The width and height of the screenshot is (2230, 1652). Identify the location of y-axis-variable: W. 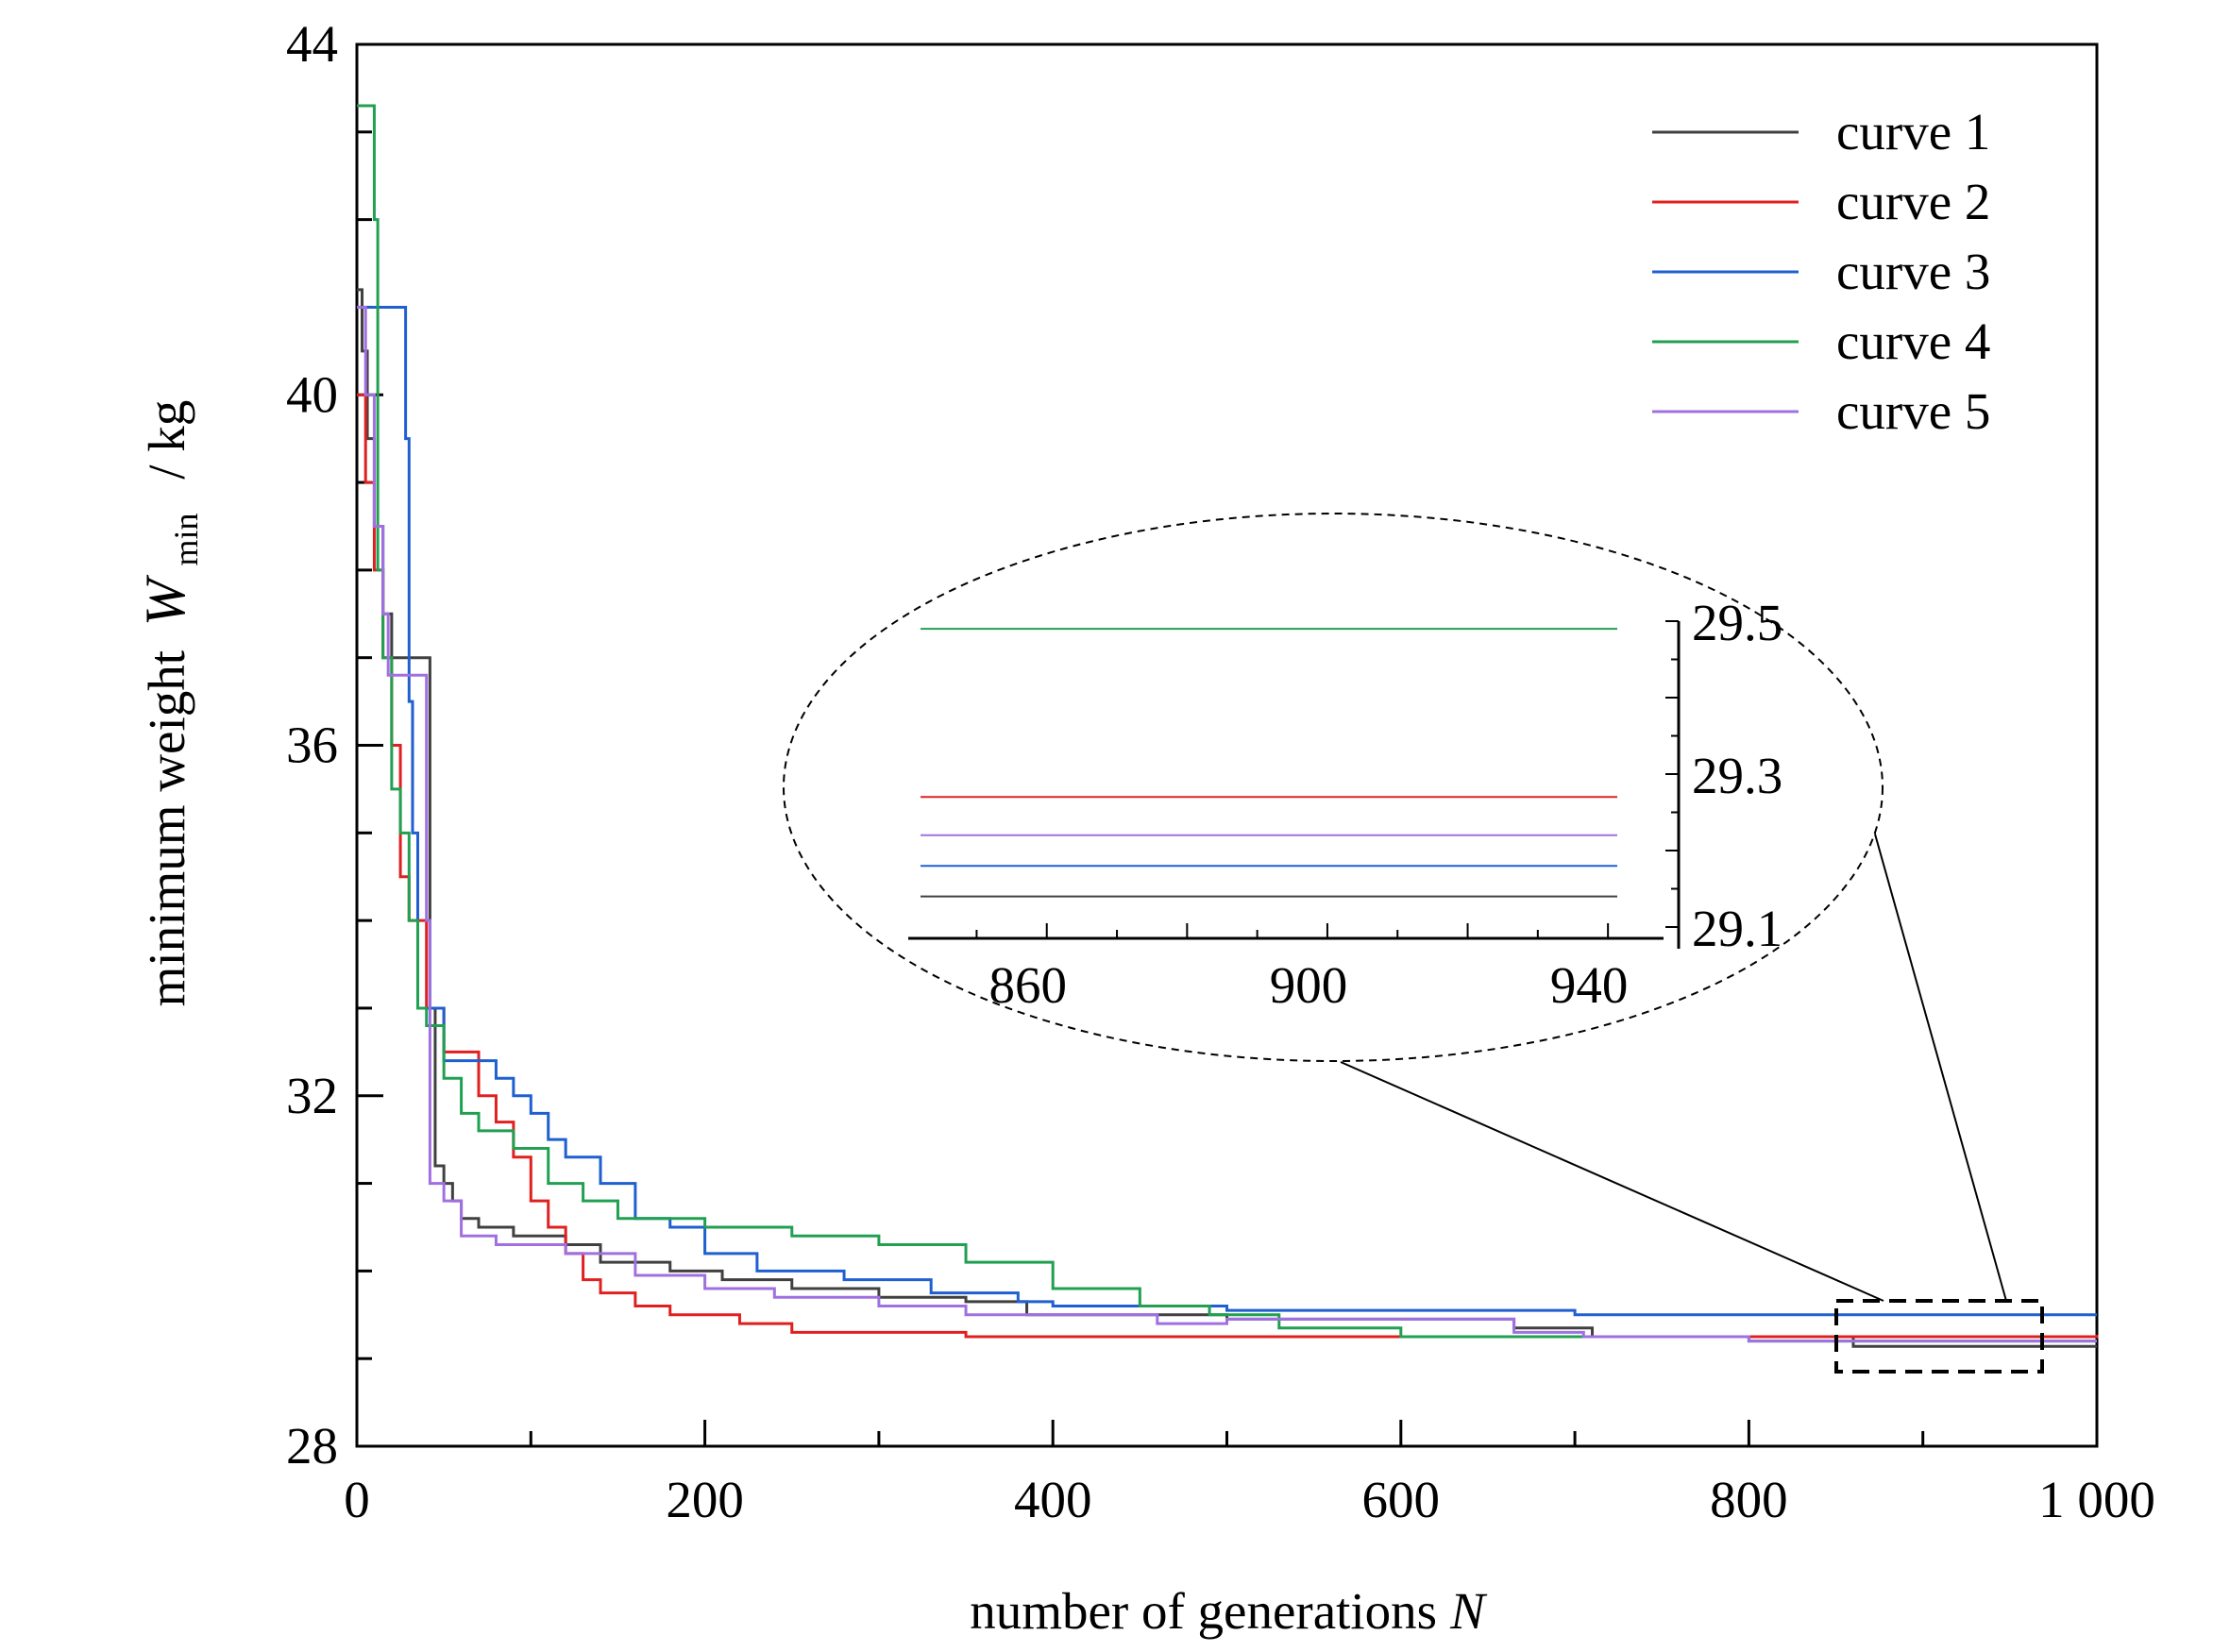
(165, 600).